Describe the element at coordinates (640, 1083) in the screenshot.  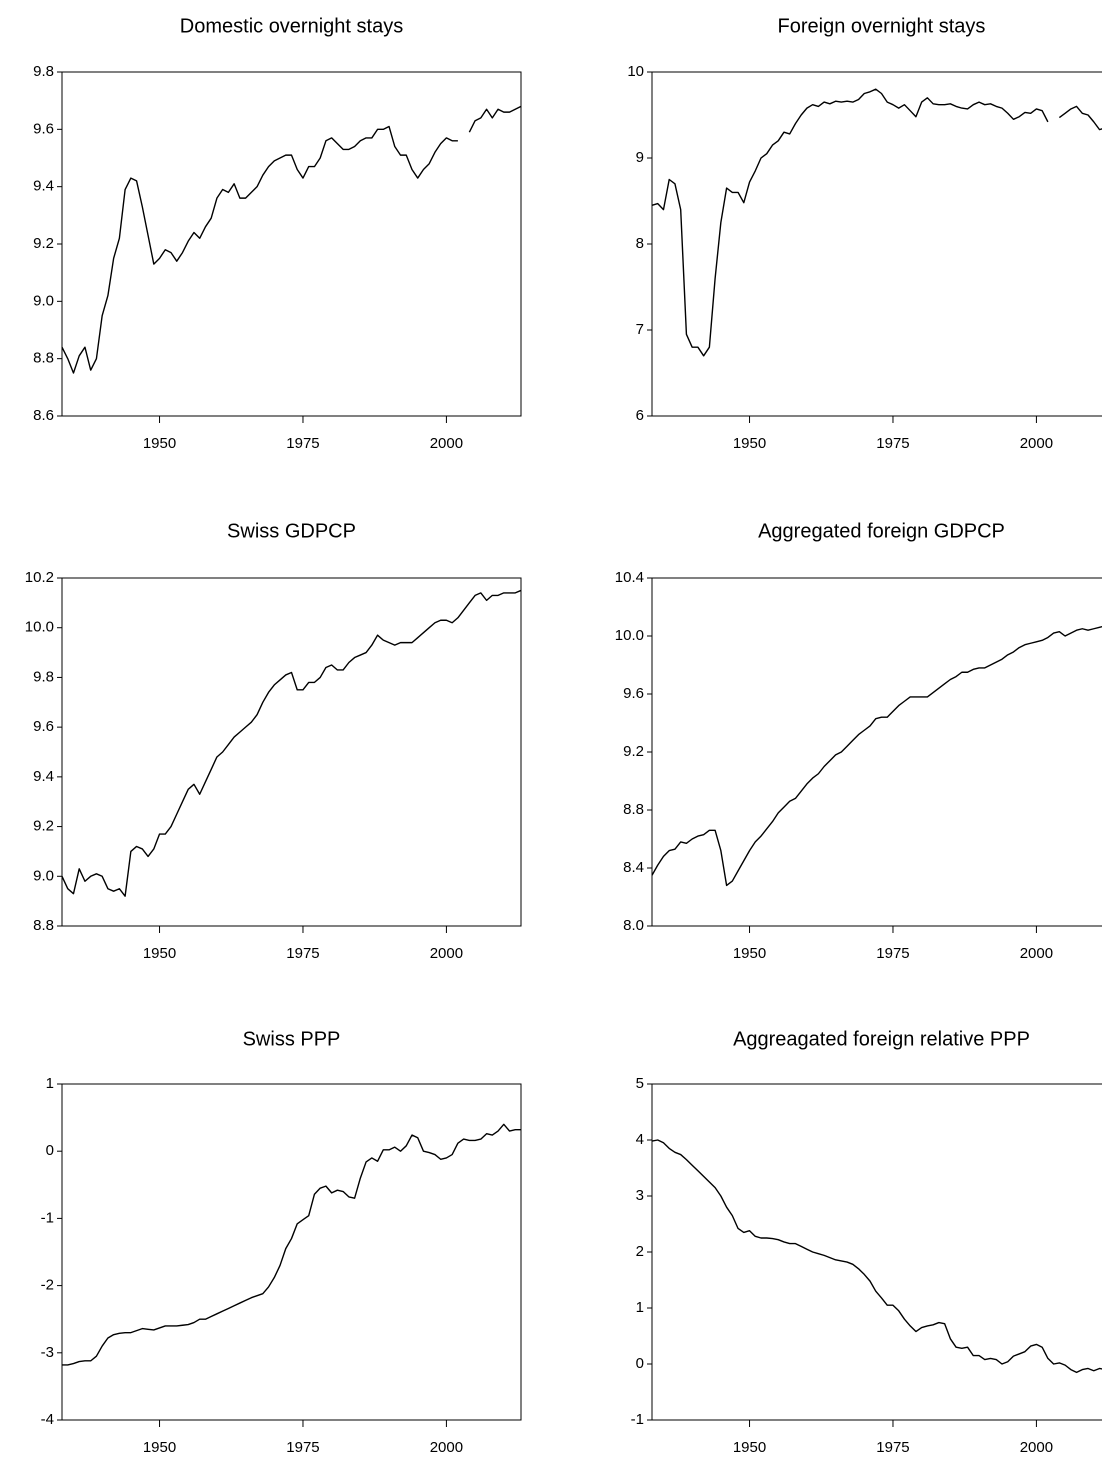
I see `y-tick-label: 5` at that location.